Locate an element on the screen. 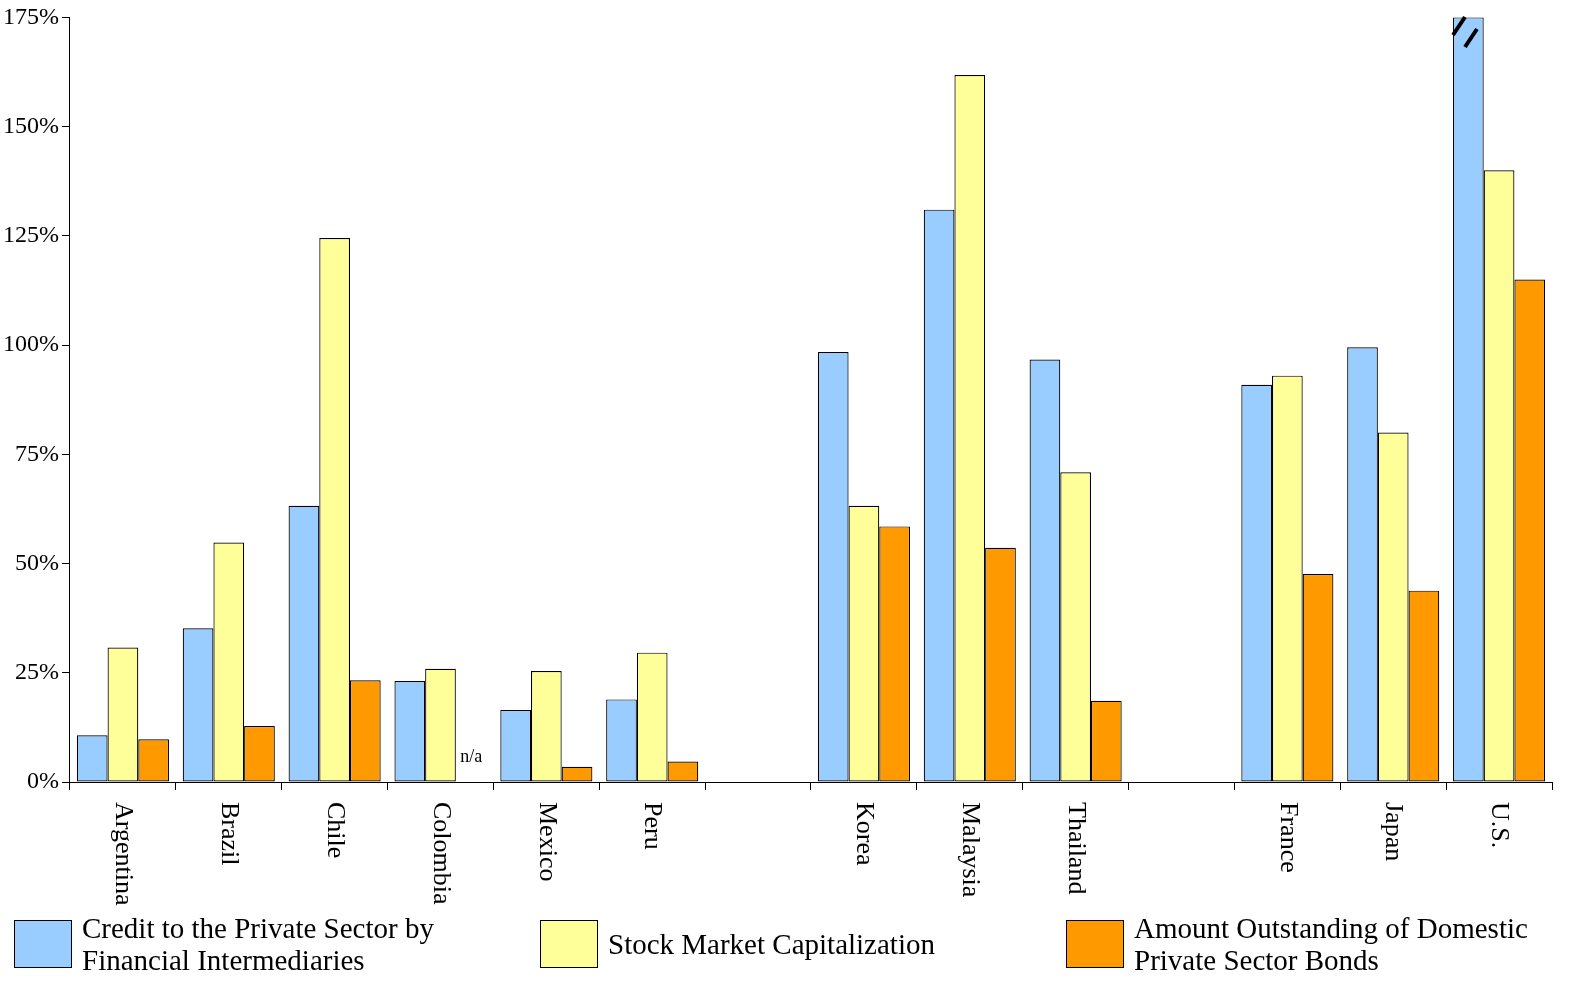 Image resolution: width=1572 pixels, height=983 pixels. y-tick-label: 25% is located at coordinates (36, 671).